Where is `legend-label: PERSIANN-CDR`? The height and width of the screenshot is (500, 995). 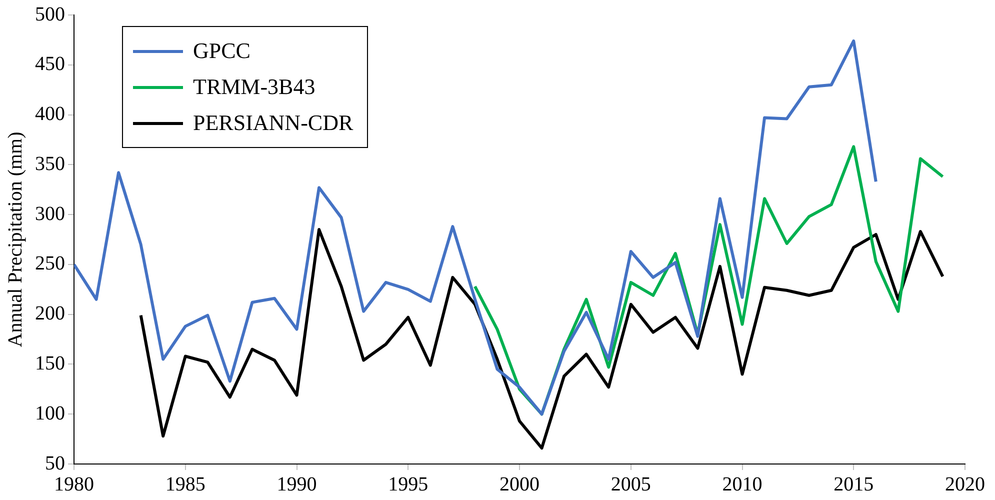 legend-label: PERSIANN-CDR is located at coordinates (273, 123).